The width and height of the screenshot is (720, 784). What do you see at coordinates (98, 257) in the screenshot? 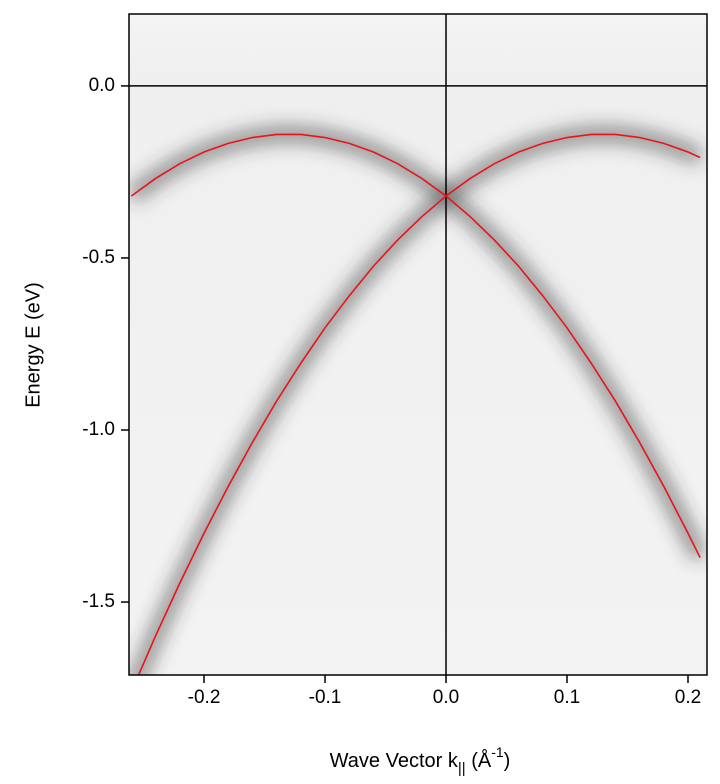
I see `y-tick-label: -0.5` at bounding box center [98, 257].